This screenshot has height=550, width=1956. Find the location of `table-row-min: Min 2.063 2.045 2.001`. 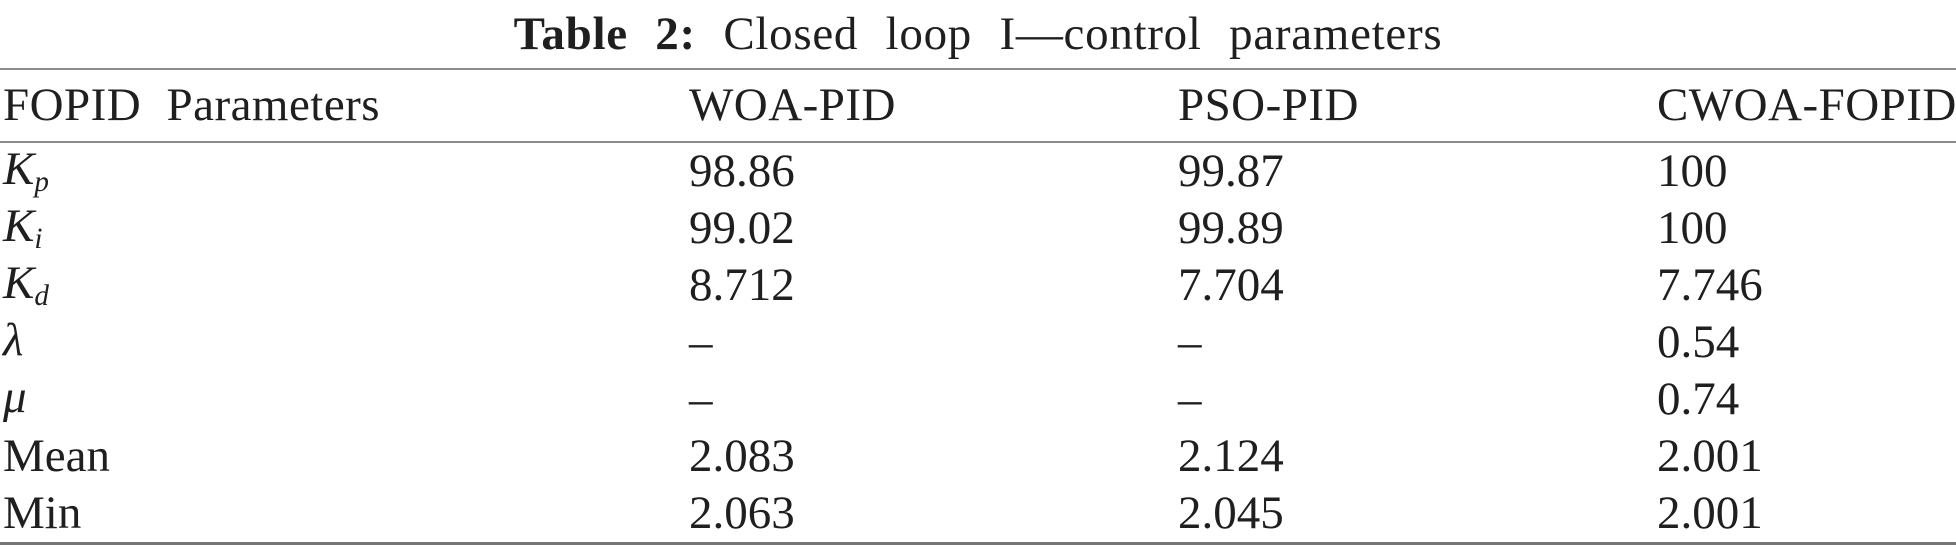

table-row-min: Min 2.063 2.045 2.001 is located at coordinates (978, 513).